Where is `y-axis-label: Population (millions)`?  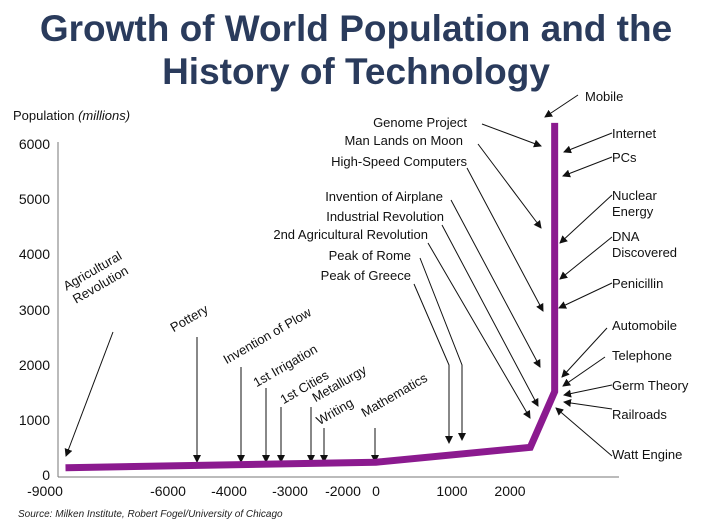 y-axis-label: Population (millions) is located at coordinates (71, 115).